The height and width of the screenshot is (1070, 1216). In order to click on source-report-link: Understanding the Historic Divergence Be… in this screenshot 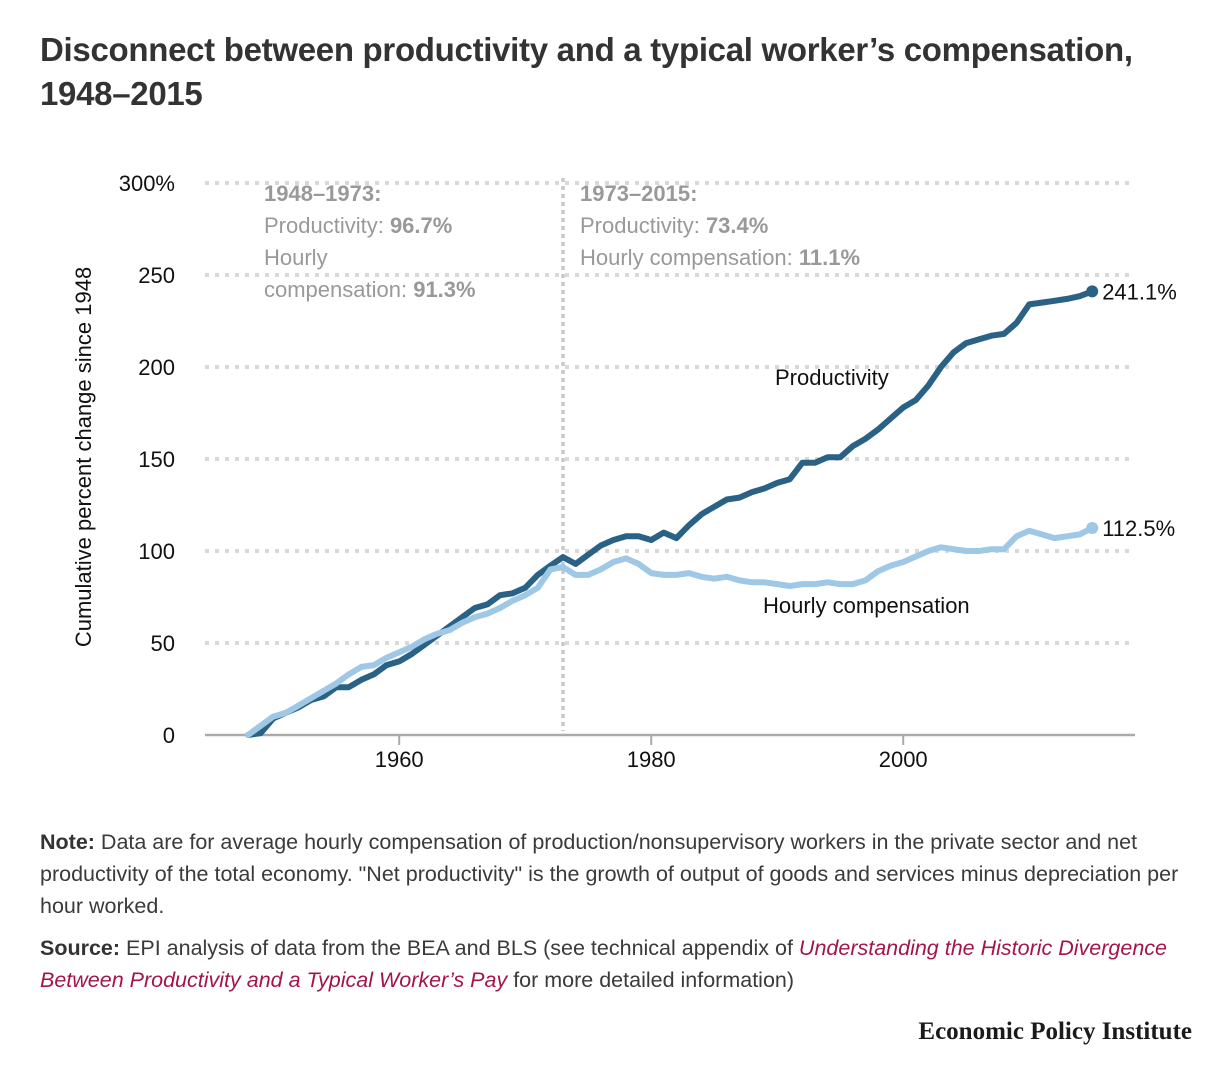, I will do `click(603, 964)`.